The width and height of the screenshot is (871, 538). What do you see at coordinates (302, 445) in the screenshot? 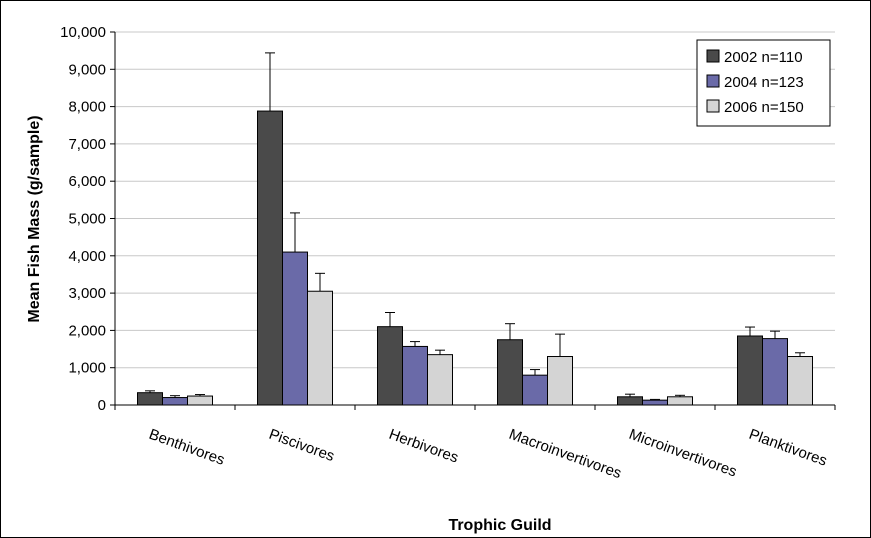
I see `x-category-label: Piscivores` at bounding box center [302, 445].